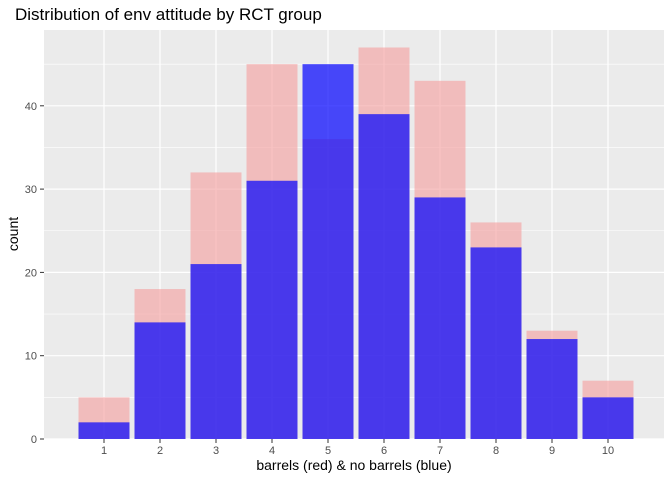 Image resolution: width=672 pixels, height=480 pixels. What do you see at coordinates (216, 451) in the screenshot?
I see `x-tick-label: 3` at bounding box center [216, 451].